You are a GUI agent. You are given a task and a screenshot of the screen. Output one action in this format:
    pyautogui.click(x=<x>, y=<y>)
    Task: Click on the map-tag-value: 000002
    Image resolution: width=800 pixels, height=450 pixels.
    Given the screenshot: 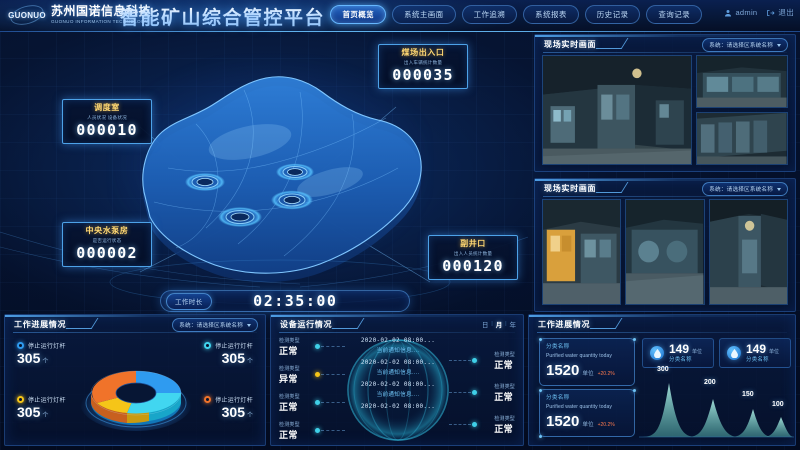 What is the action you would take?
    pyautogui.click(x=107, y=253)
    